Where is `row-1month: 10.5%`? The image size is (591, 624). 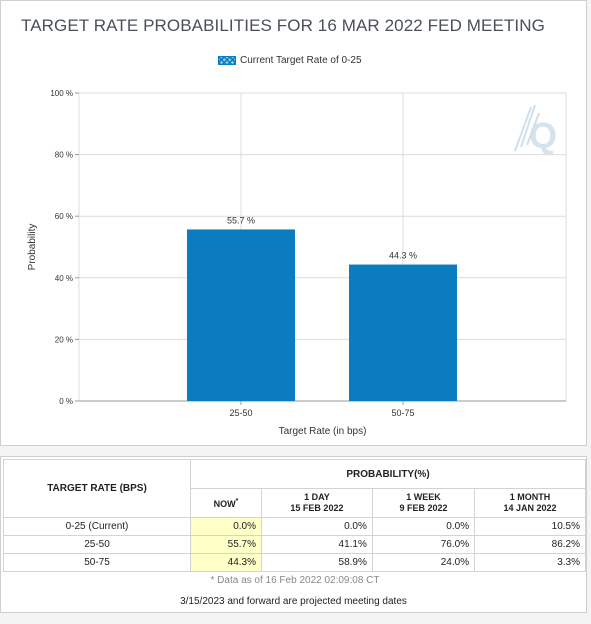 row-1month: 10.5% is located at coordinates (530, 526).